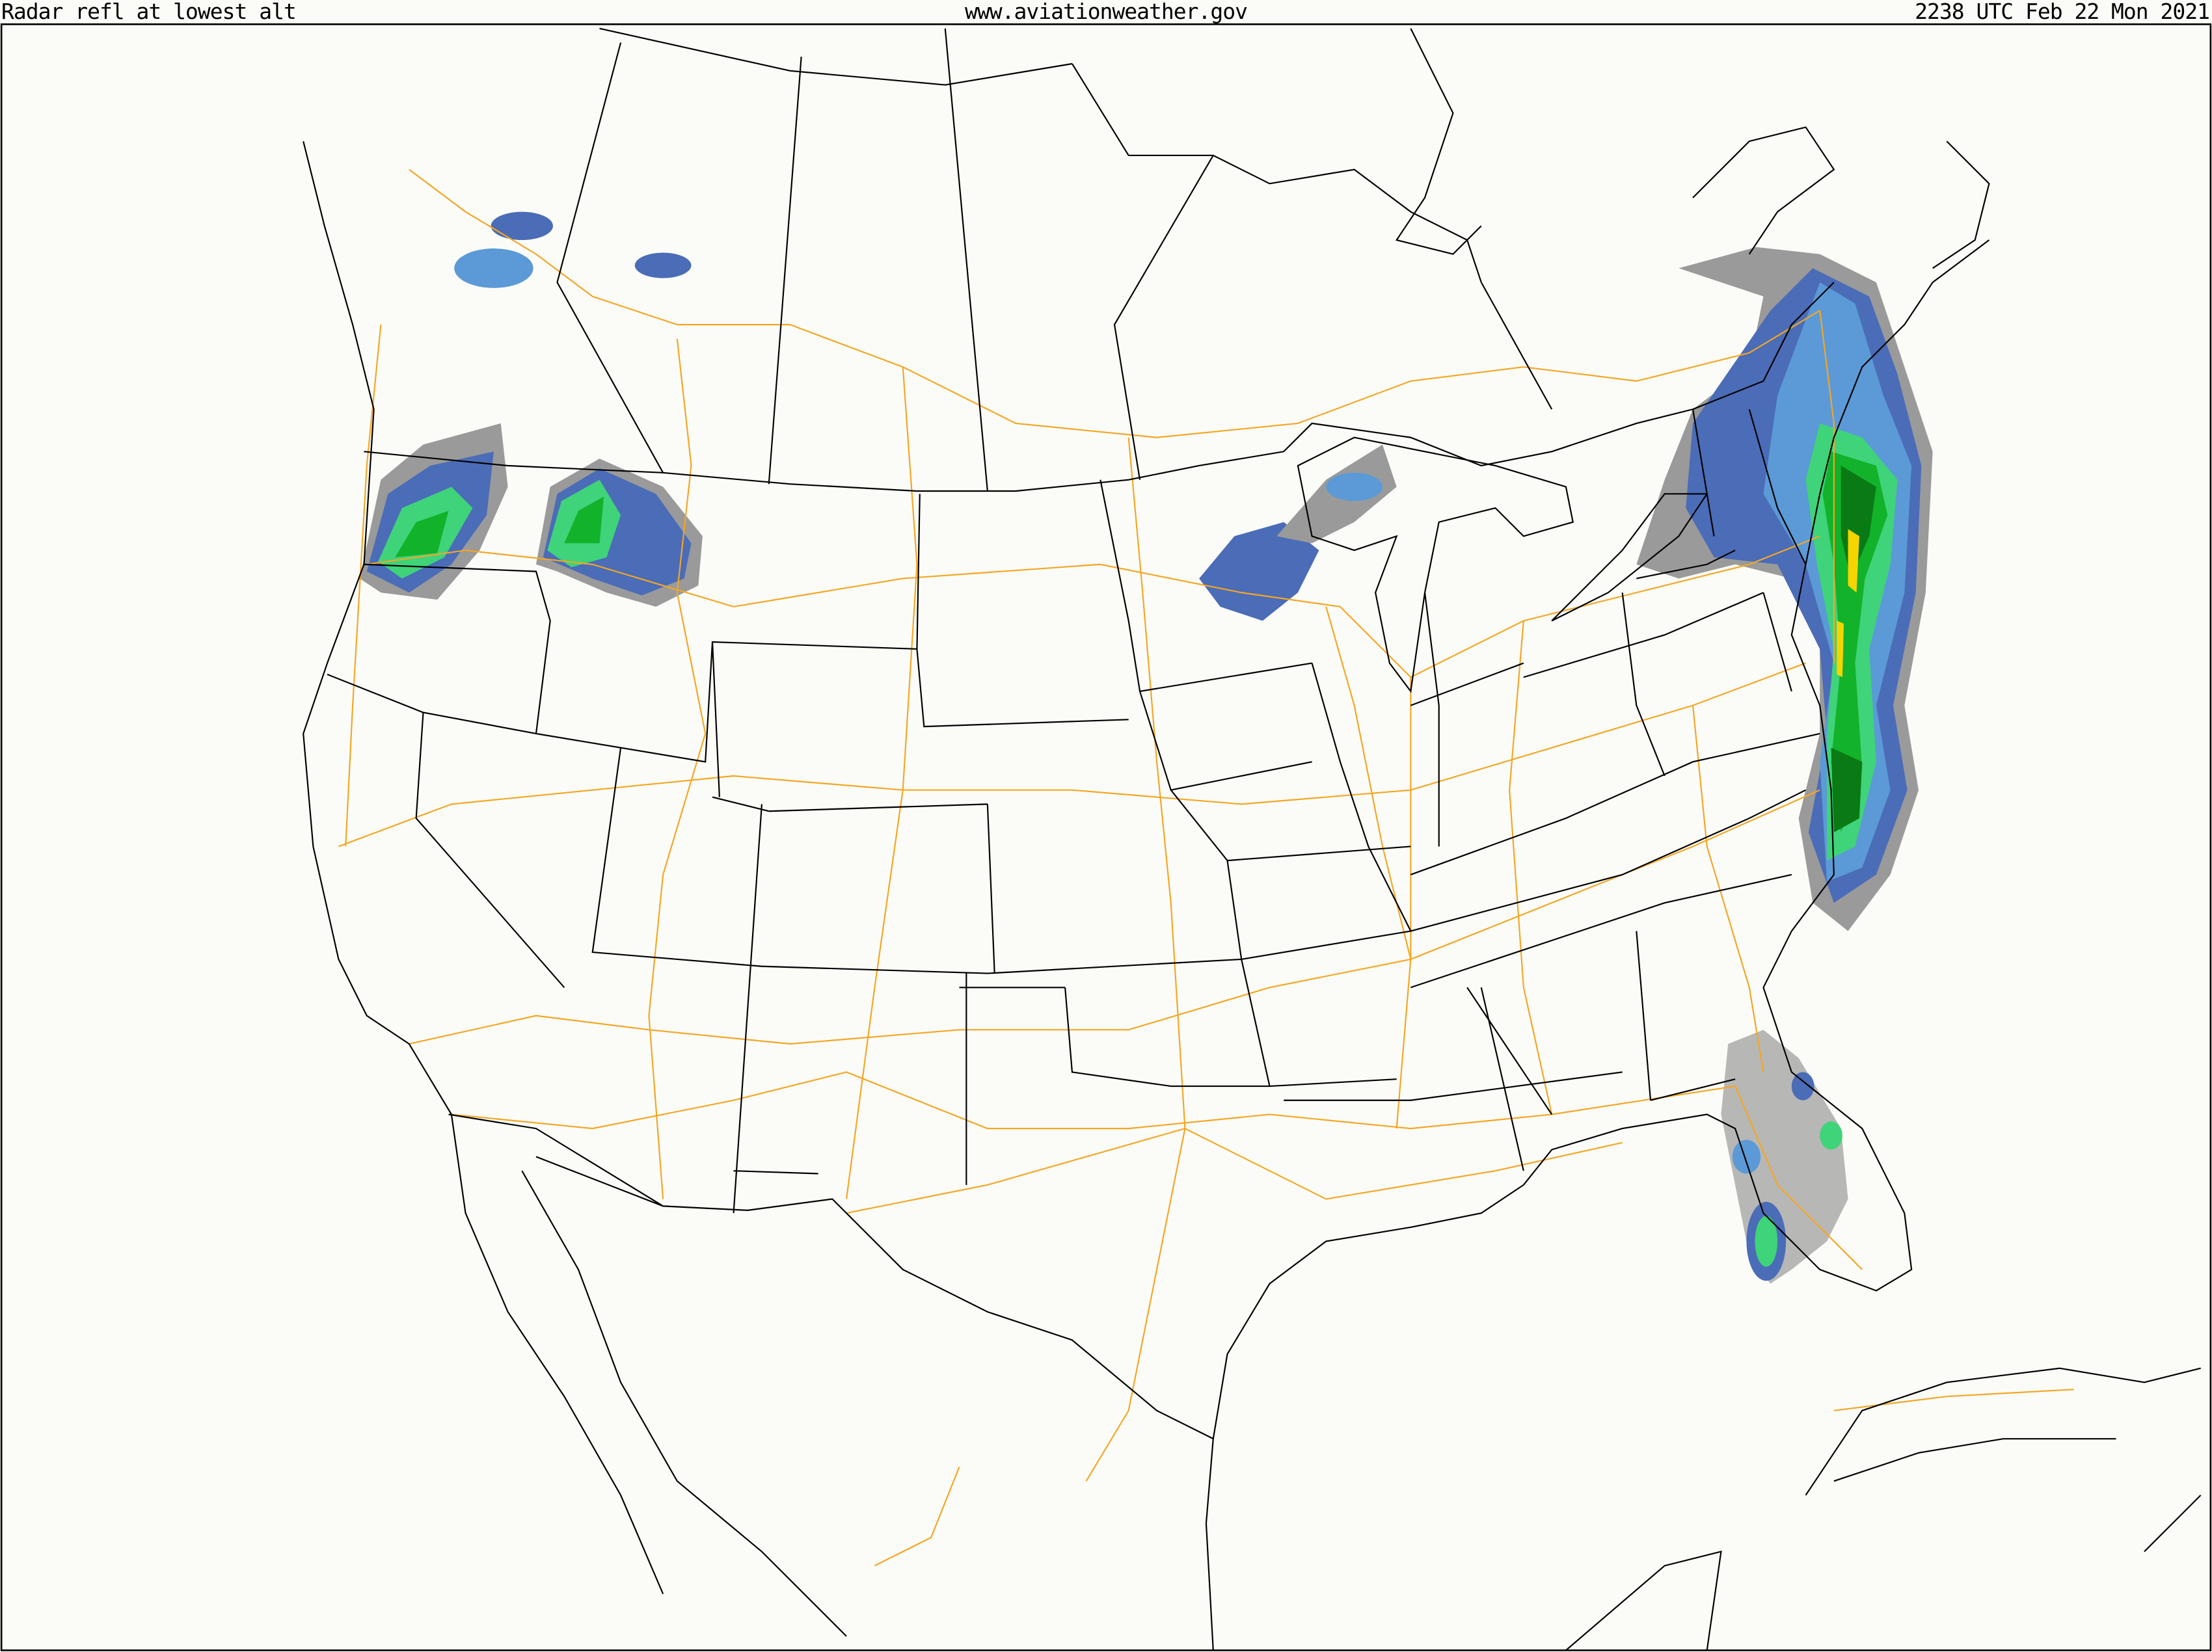 The width and height of the screenshot is (2212, 1652). I want to click on product-title: Radar refl at lowest alt, so click(149, 12).